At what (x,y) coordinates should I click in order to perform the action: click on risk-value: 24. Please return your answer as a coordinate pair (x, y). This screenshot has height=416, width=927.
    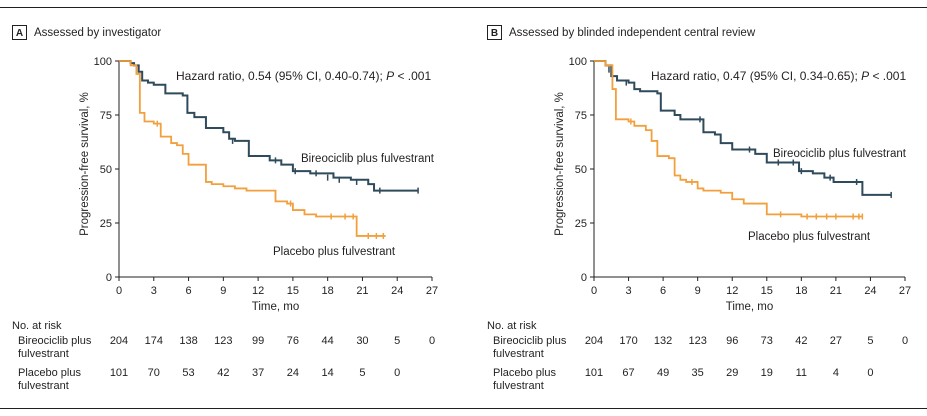
    Looking at the image, I should click on (292, 373).